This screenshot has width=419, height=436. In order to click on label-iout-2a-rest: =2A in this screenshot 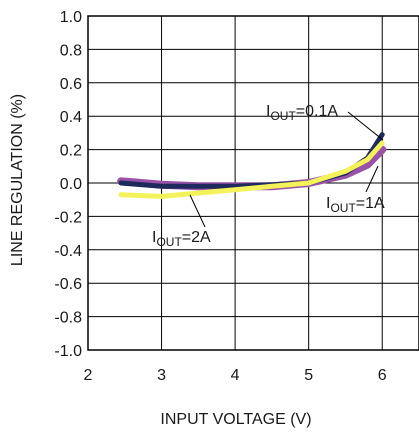, I will do `click(196, 237)`.